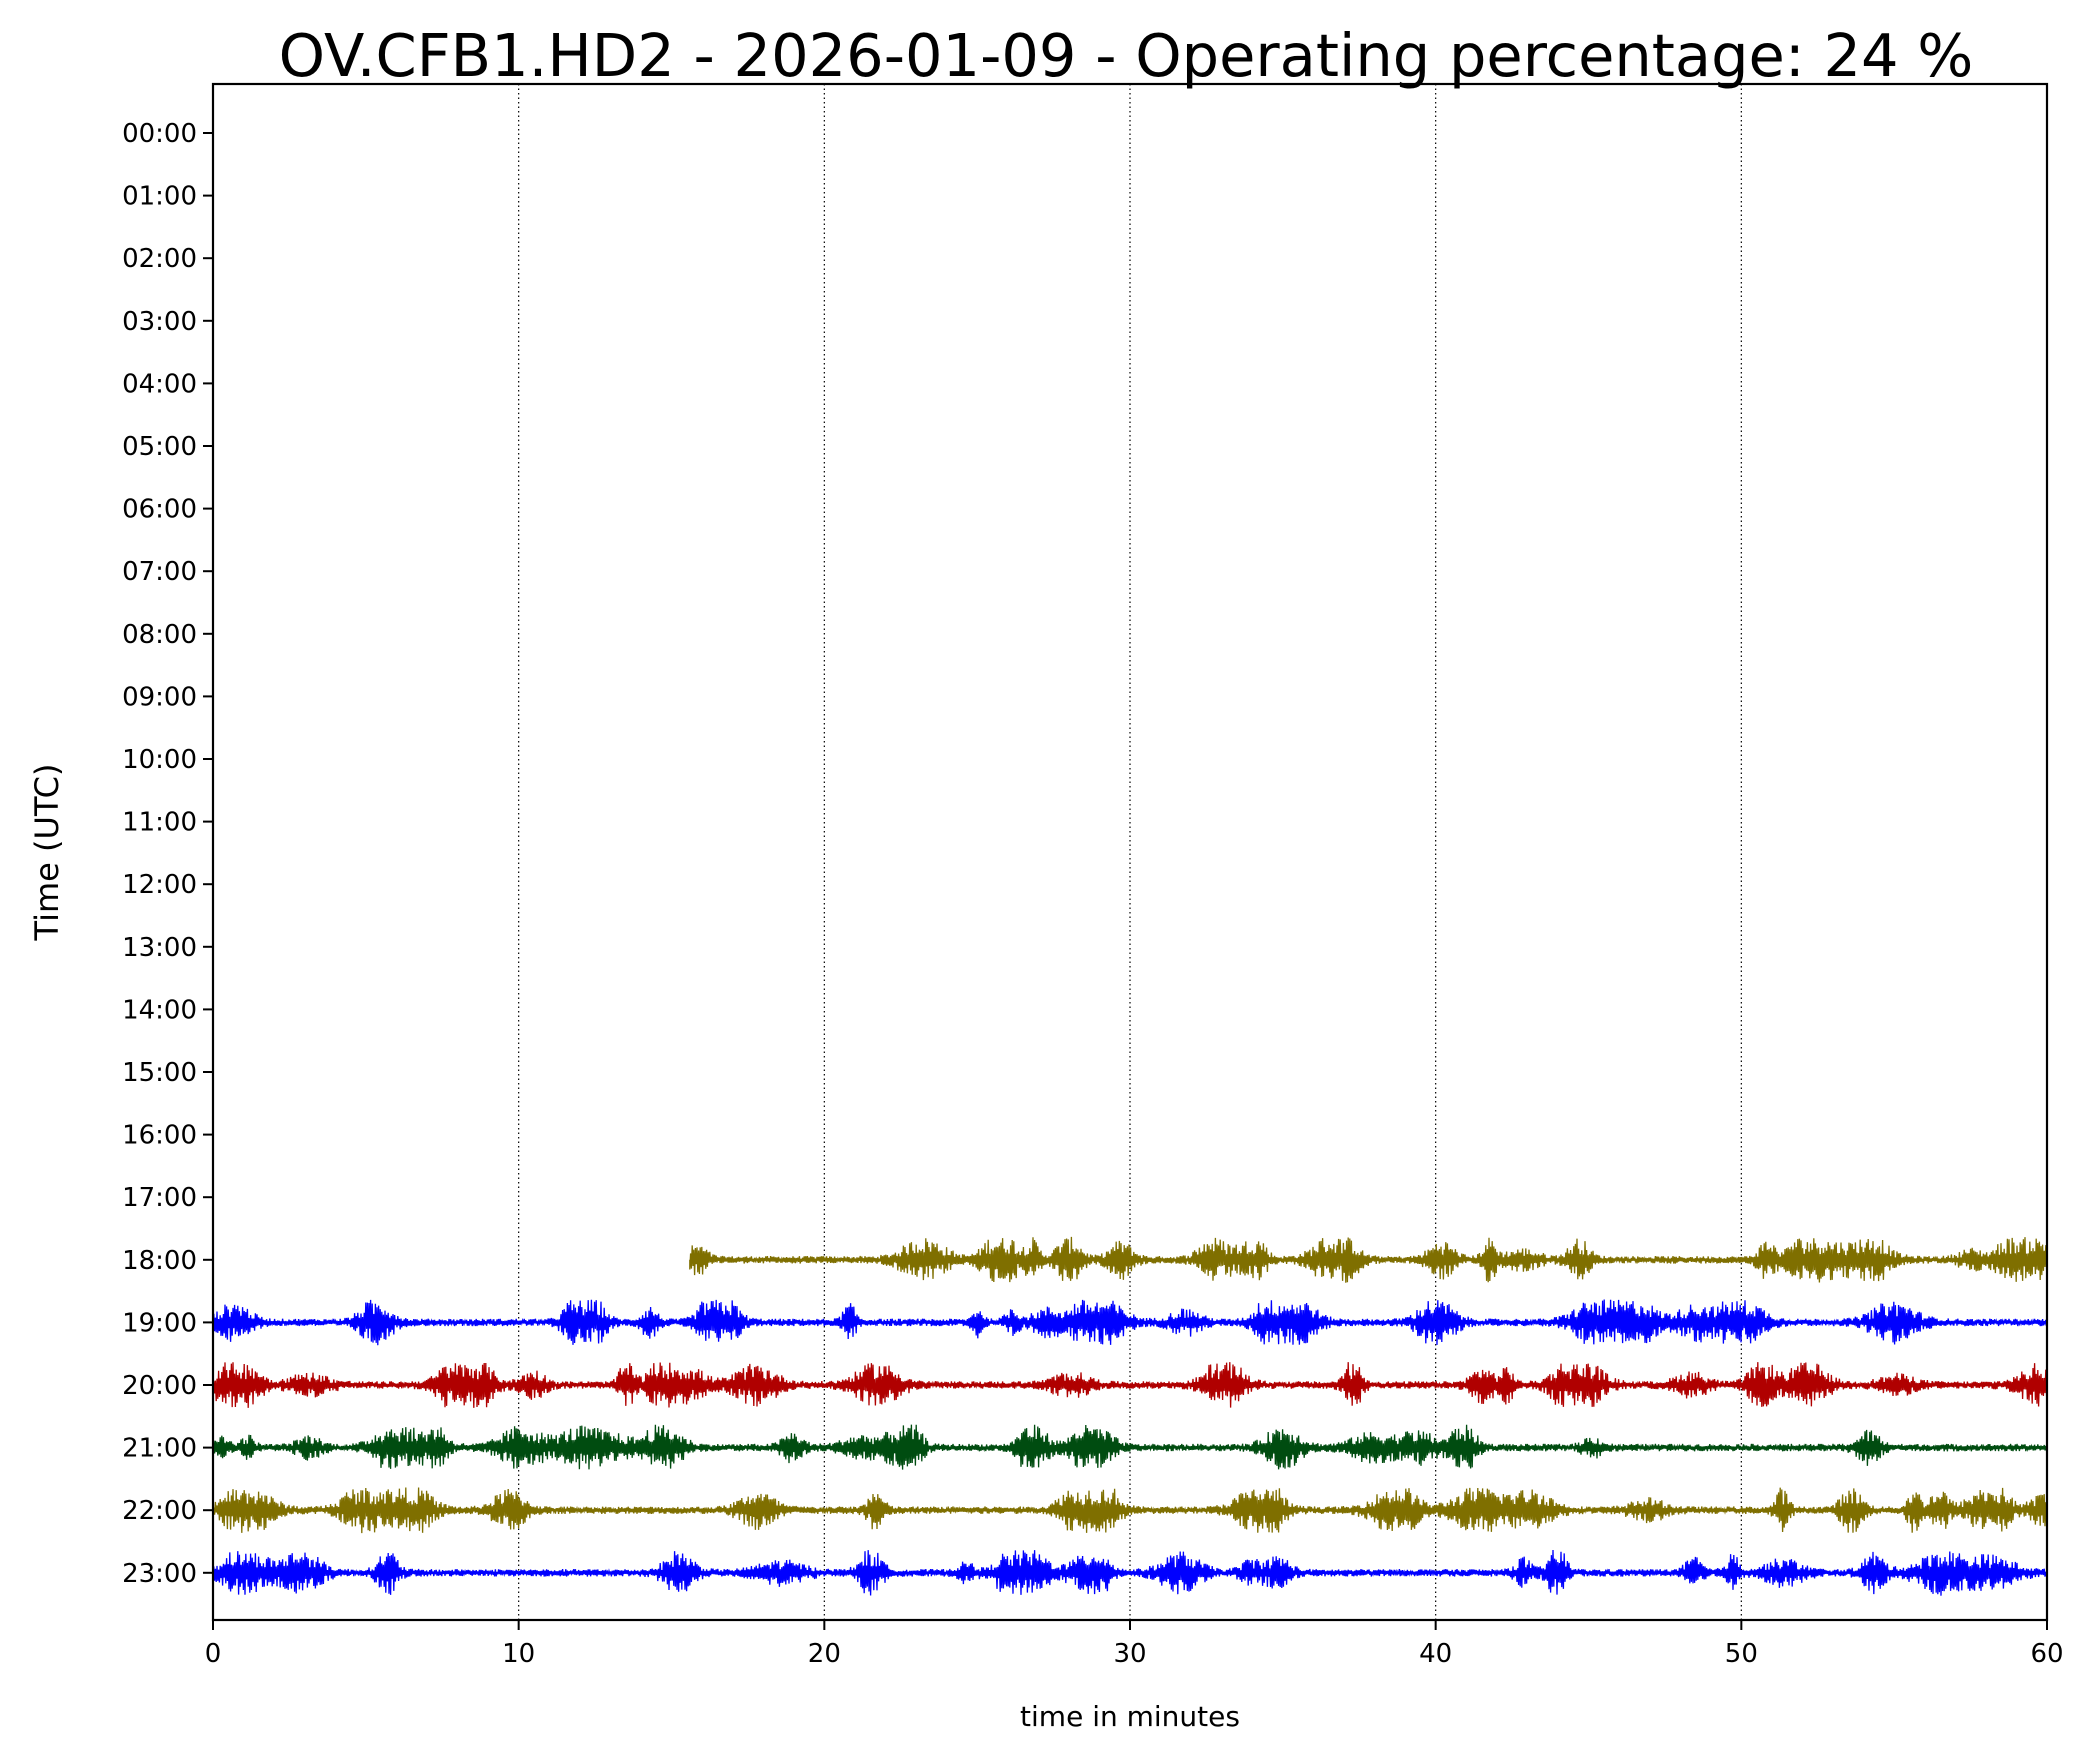  What do you see at coordinates (159, 510) in the screenshot?
I see `y-tick-label: 06:00` at bounding box center [159, 510].